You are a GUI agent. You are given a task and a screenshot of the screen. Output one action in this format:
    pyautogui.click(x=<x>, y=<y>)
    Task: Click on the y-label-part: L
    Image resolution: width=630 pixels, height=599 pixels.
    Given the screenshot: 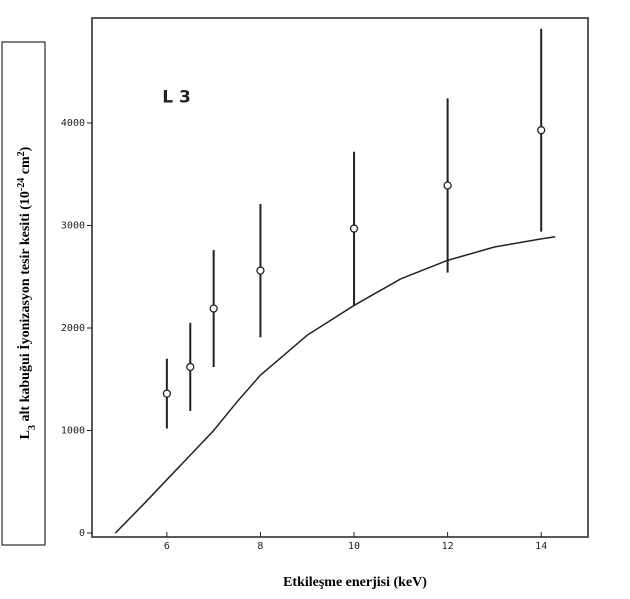 What is the action you would take?
    pyautogui.click(x=25, y=434)
    